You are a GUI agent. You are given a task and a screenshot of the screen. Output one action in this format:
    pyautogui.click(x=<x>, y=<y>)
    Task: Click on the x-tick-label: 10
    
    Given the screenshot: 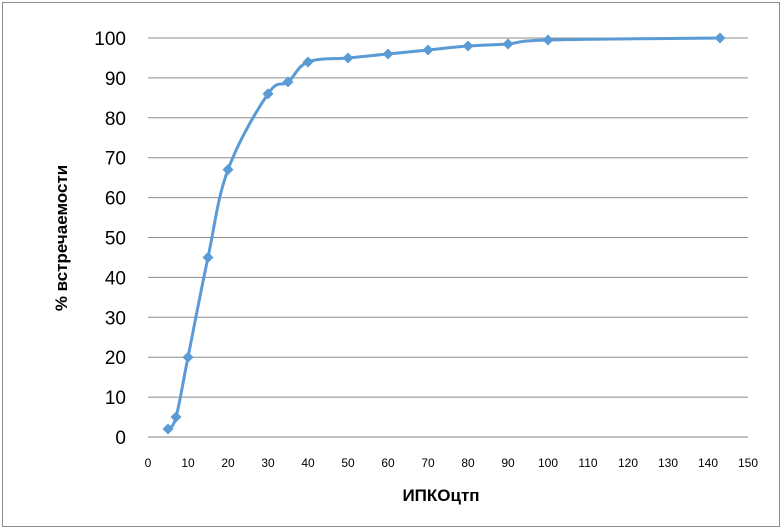 What is the action you would take?
    pyautogui.click(x=188, y=463)
    